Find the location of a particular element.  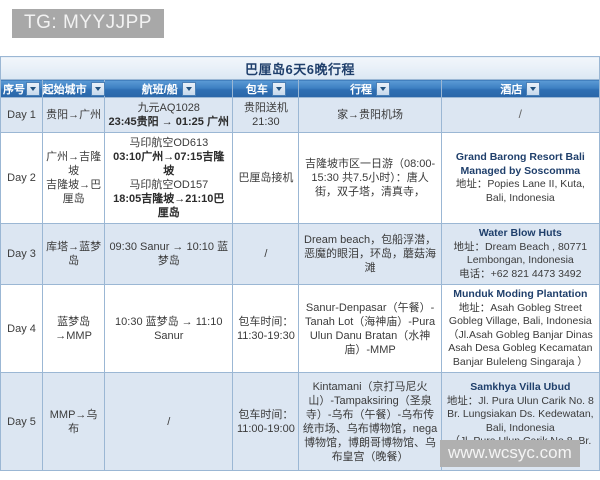

cell-car: 贵阳送机 21:30 is located at coordinates (266, 115).